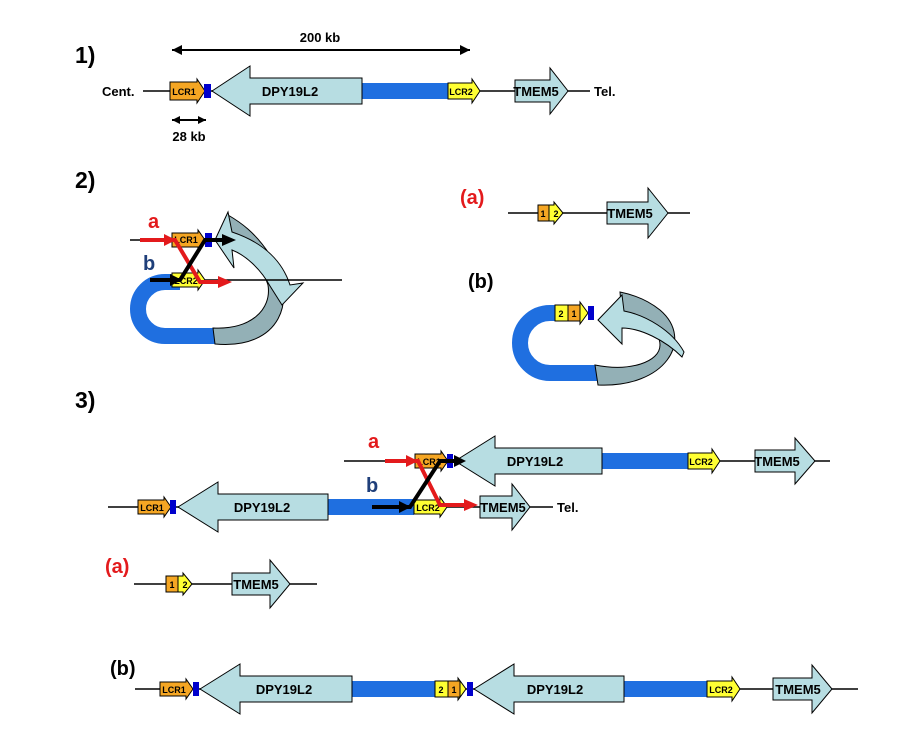 The width and height of the screenshot is (905, 741). I want to click on p3-product-a-lcr1-part, so click(172, 584).